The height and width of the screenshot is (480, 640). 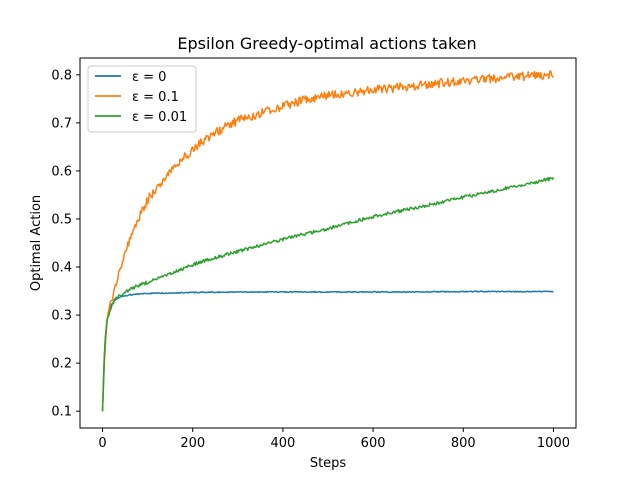 I want to click on y-tick-label: 0.3, so click(x=61, y=316).